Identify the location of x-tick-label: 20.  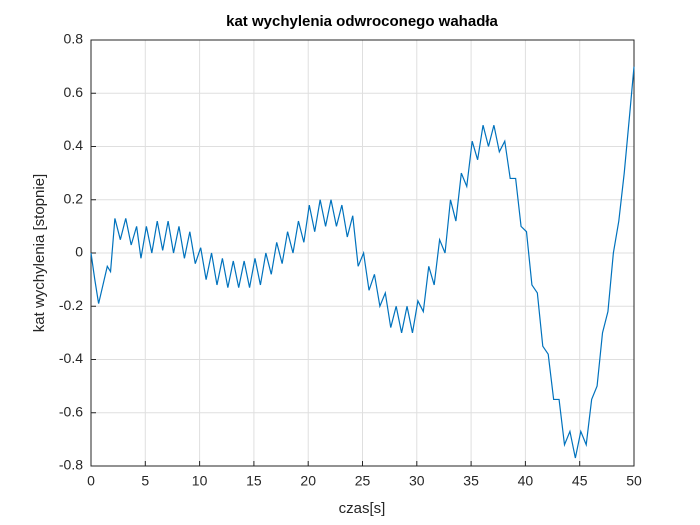
(308, 481).